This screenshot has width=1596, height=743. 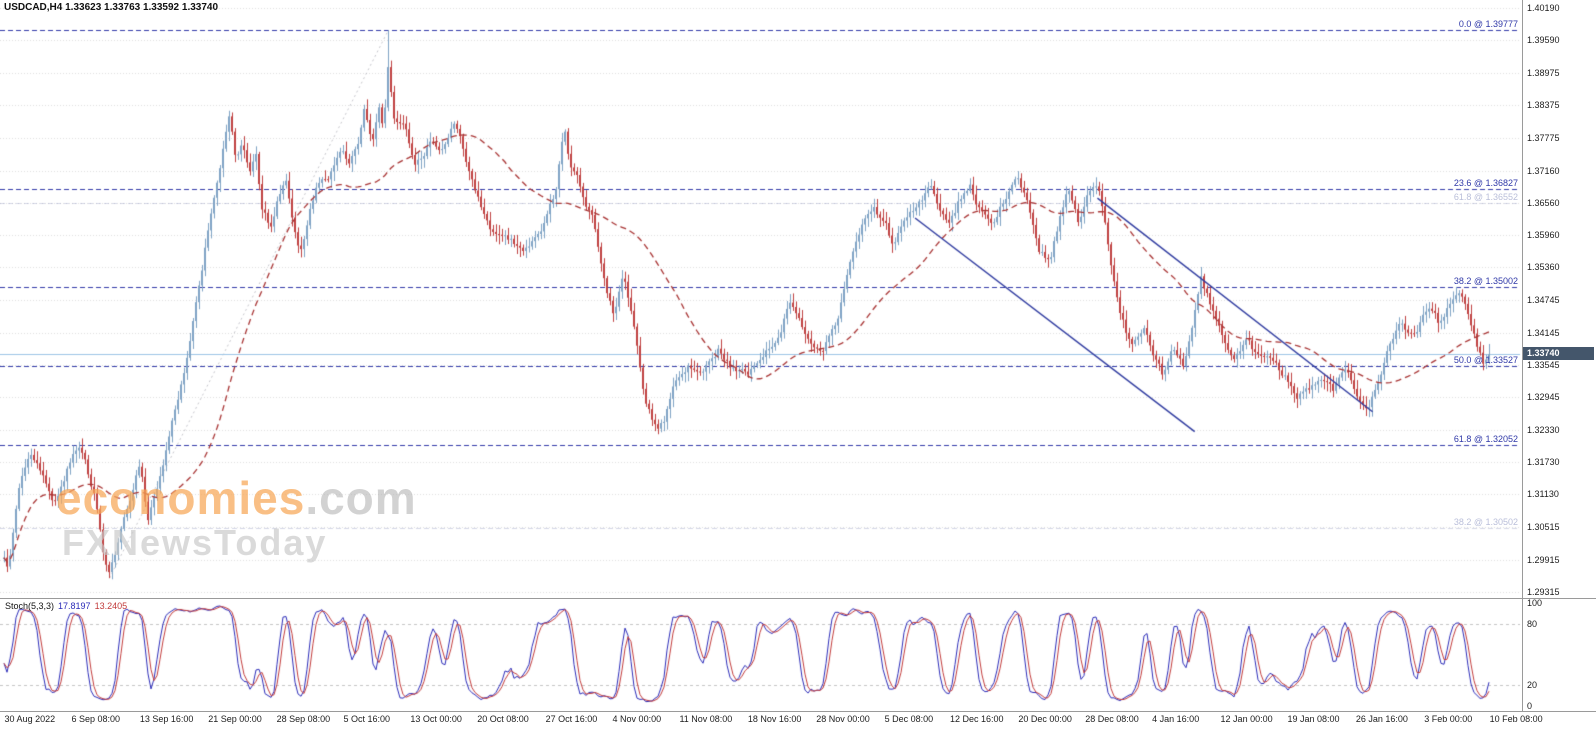 What do you see at coordinates (1543, 137) in the screenshot?
I see `price-axis-tick: 1.37775` at bounding box center [1543, 137].